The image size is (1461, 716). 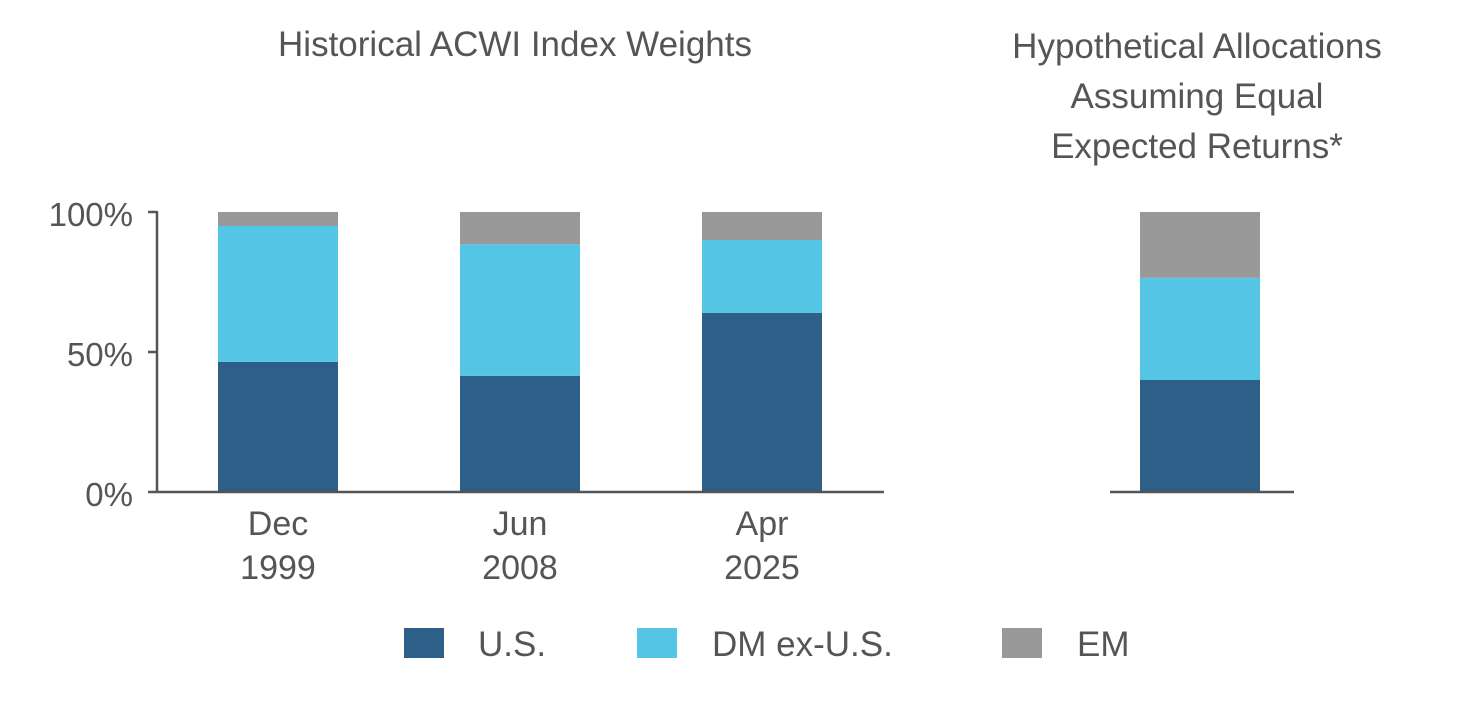 What do you see at coordinates (520, 524) in the screenshot?
I see `x-category-label-1-line-1: Jun` at bounding box center [520, 524].